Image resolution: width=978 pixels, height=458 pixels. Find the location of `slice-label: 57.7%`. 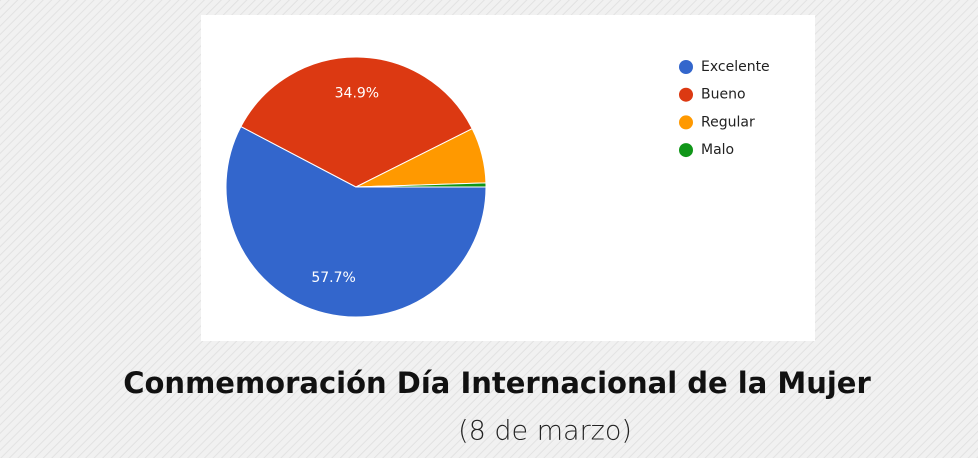

slice-label: 57.7% is located at coordinates (333, 278).